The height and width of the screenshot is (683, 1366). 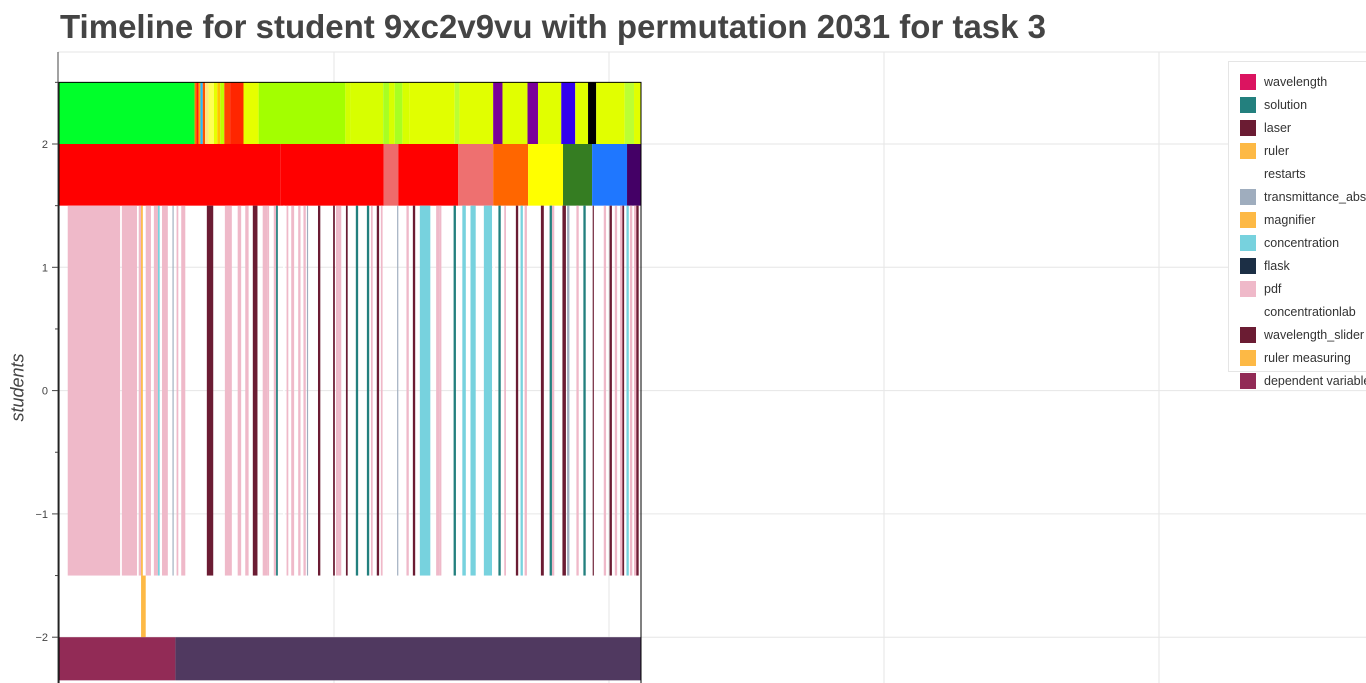 What do you see at coordinates (1310, 311) in the screenshot?
I see `legend-label: concentrationlab` at bounding box center [1310, 311].